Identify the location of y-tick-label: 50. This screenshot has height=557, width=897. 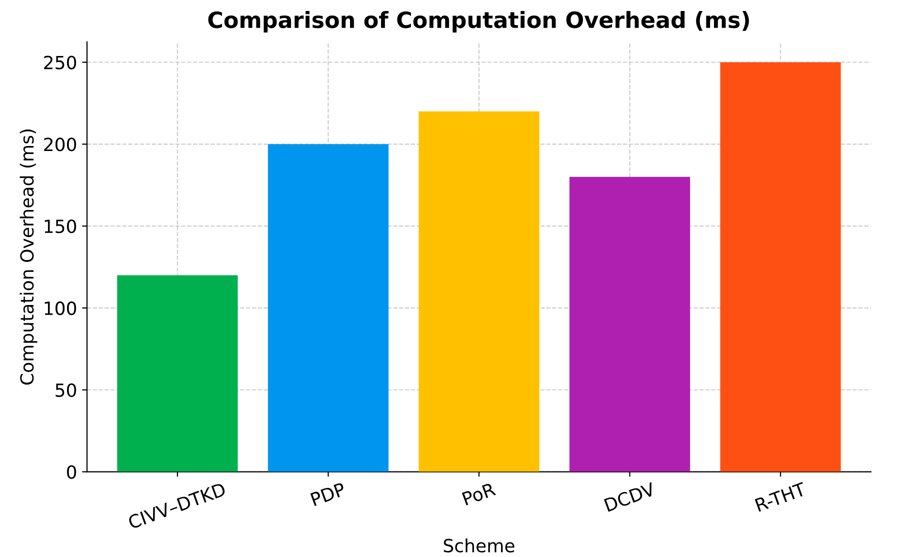
(66, 390).